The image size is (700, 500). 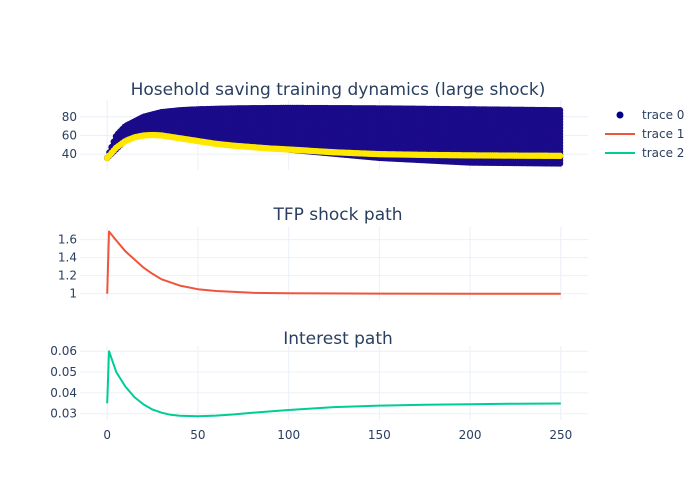 I want to click on y-tick-label: 60, so click(x=69, y=135).